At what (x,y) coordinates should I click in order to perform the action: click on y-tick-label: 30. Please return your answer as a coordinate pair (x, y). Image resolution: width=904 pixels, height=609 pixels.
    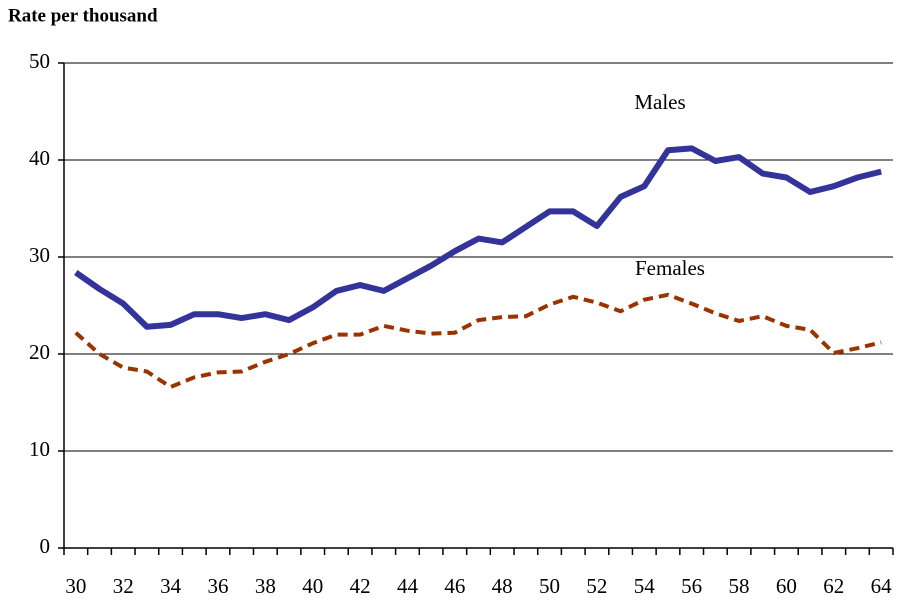
    Looking at the image, I should click on (39, 255).